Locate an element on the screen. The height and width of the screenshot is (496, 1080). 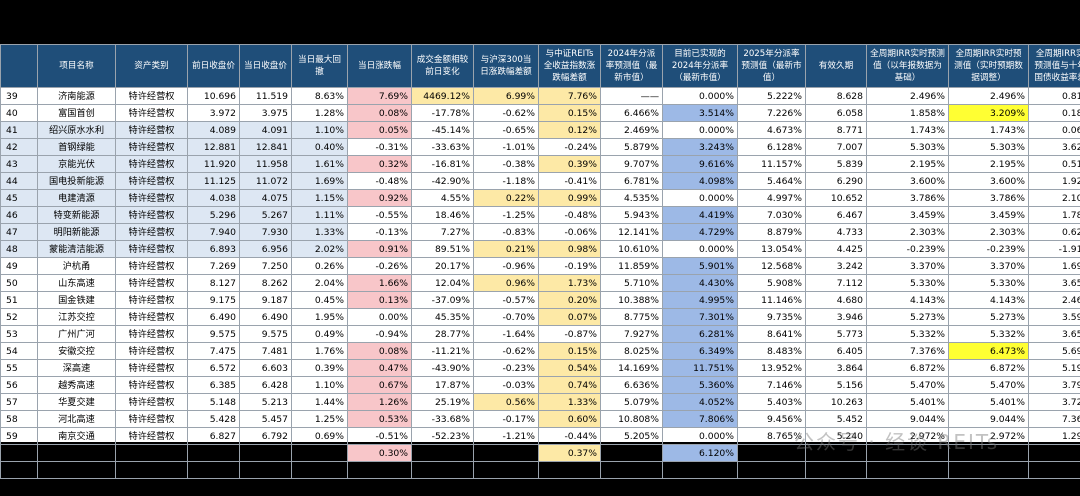
cell-prev-close: 4.038 is located at coordinates (213, 198).